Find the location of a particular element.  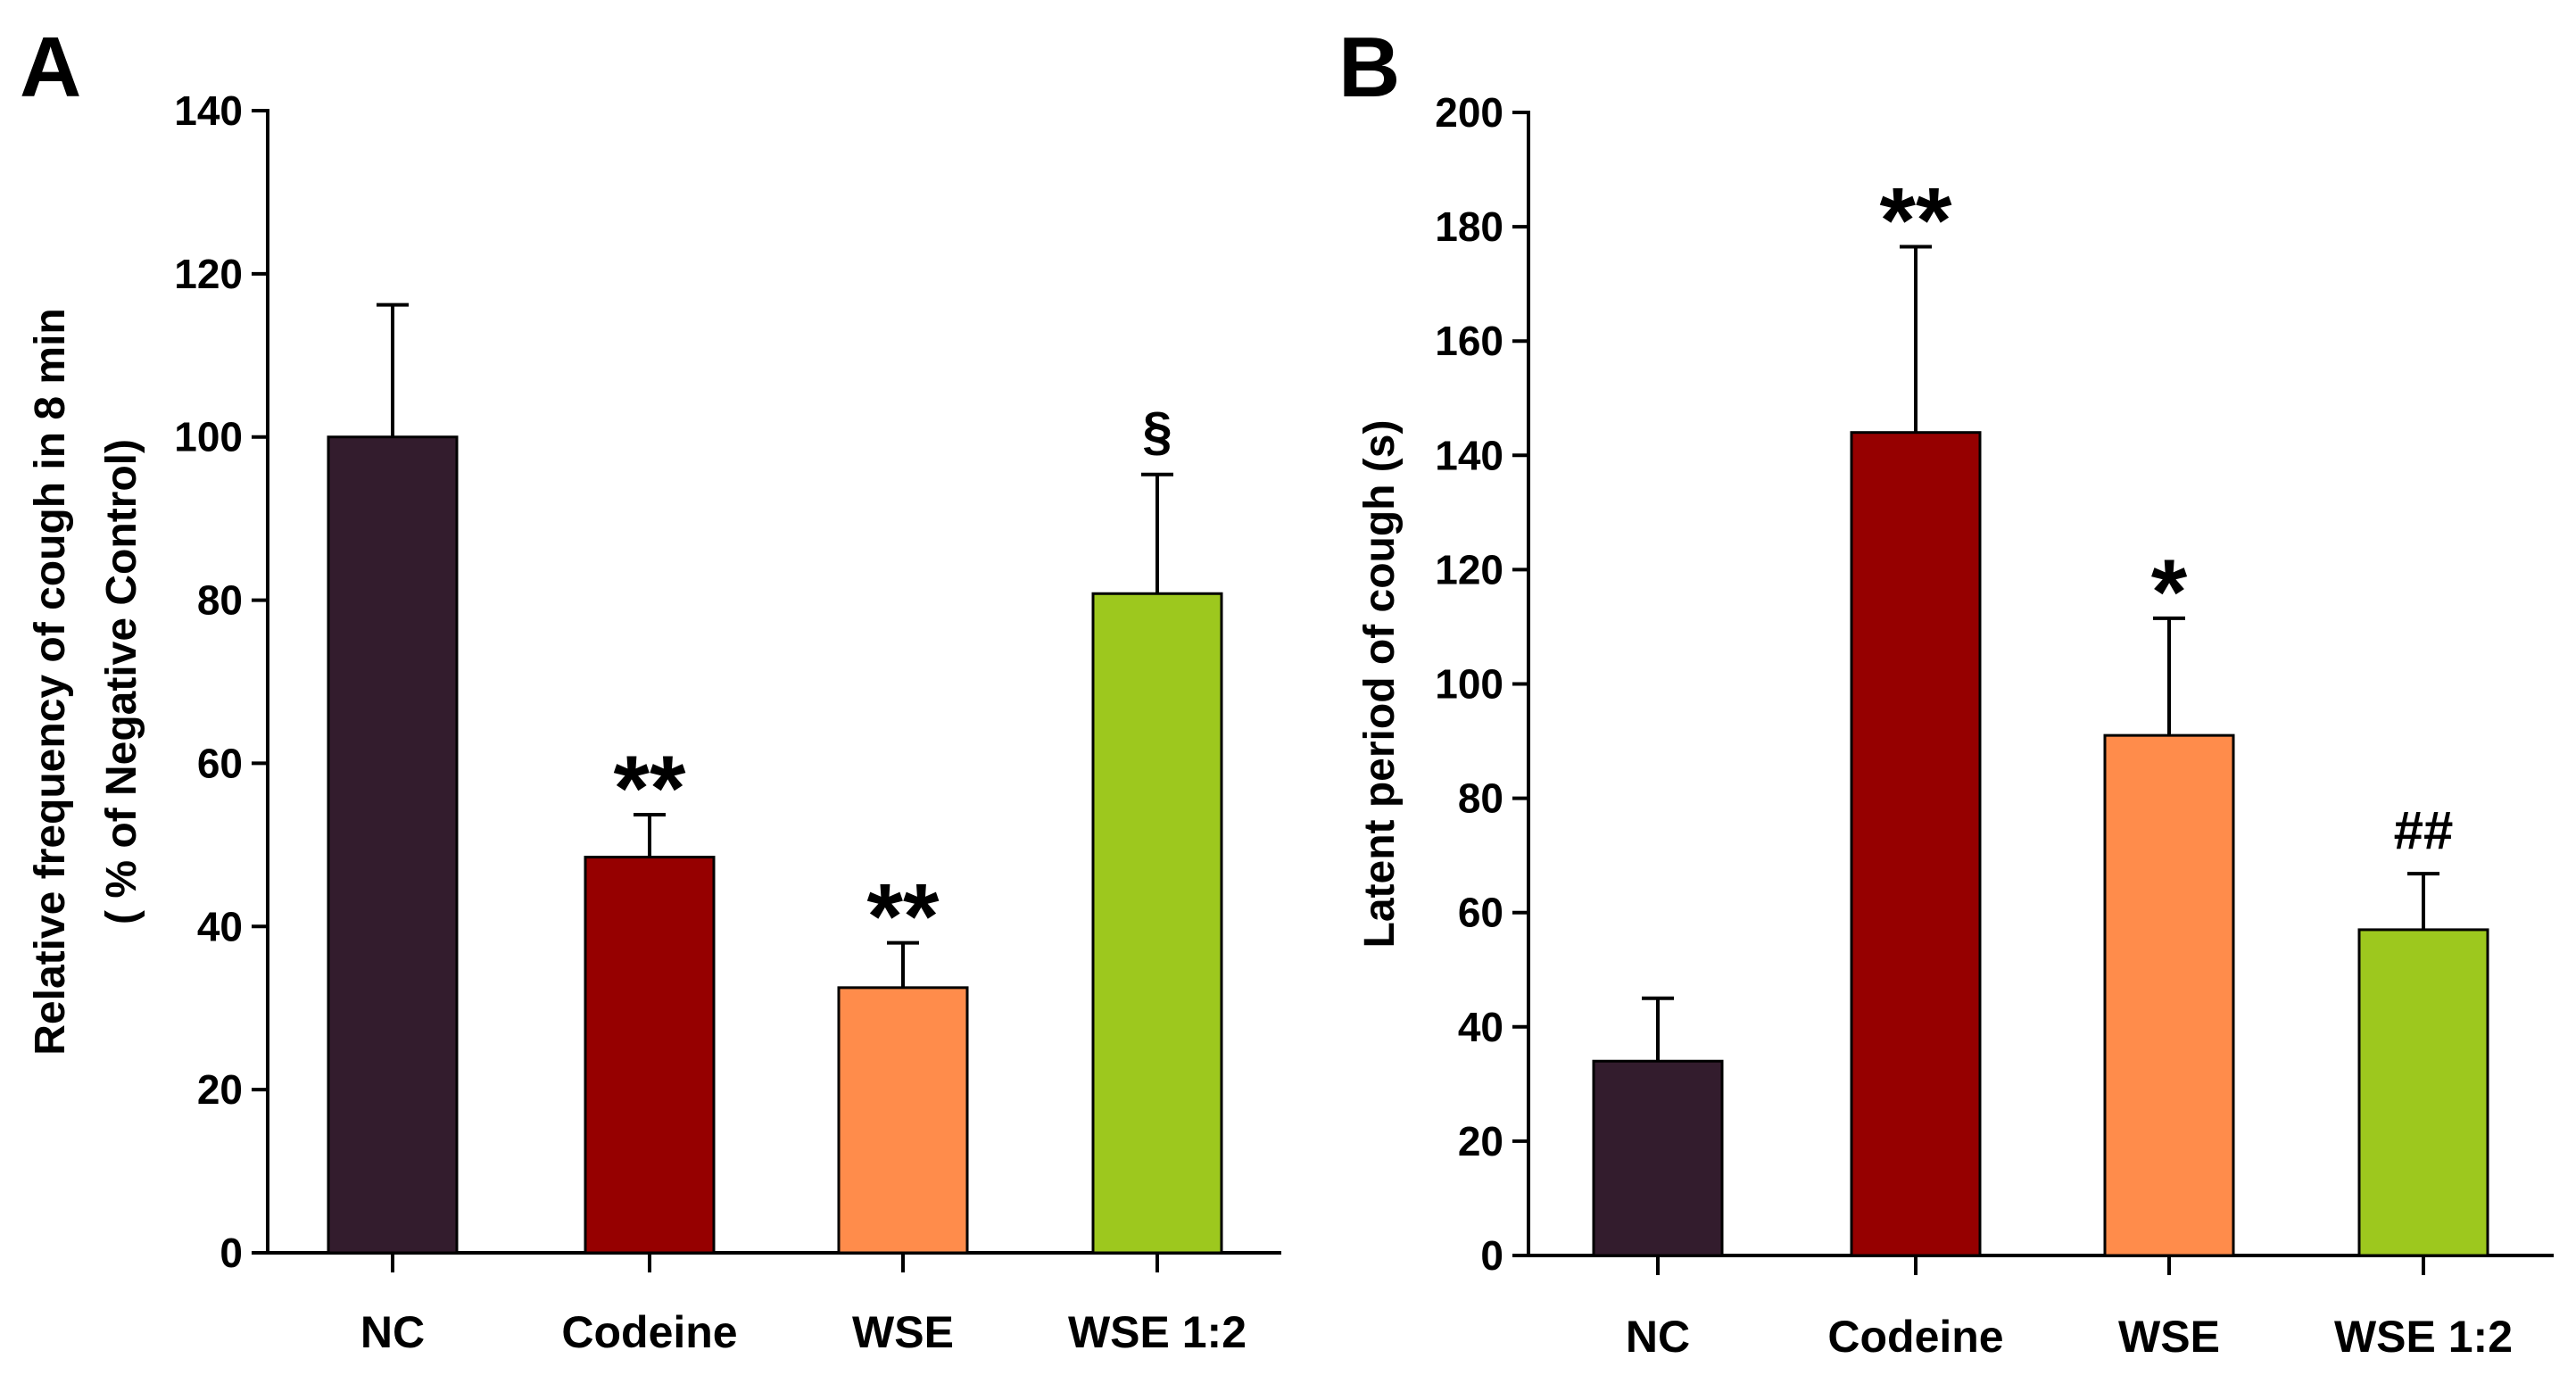

y-axis-title: Relative frequency of cough in 8 min is located at coordinates (50, 682).